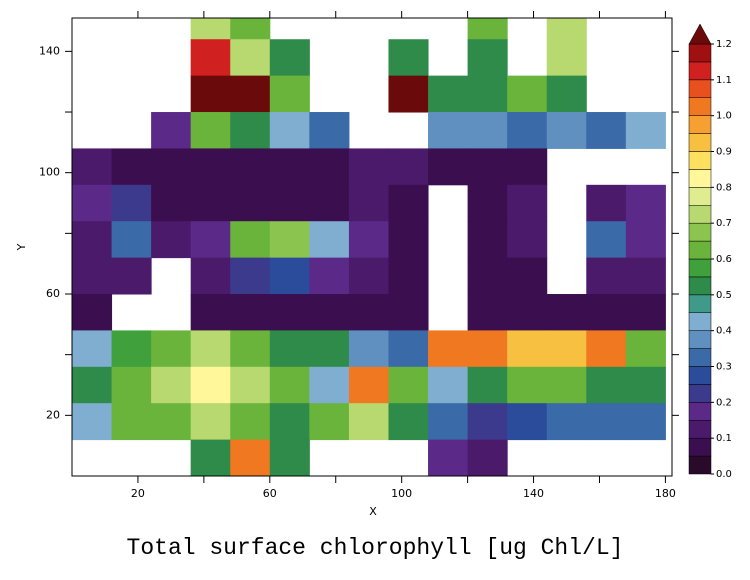 The image size is (750, 580). I want to click on colorbar-tick-label: 0.3, so click(724, 367).